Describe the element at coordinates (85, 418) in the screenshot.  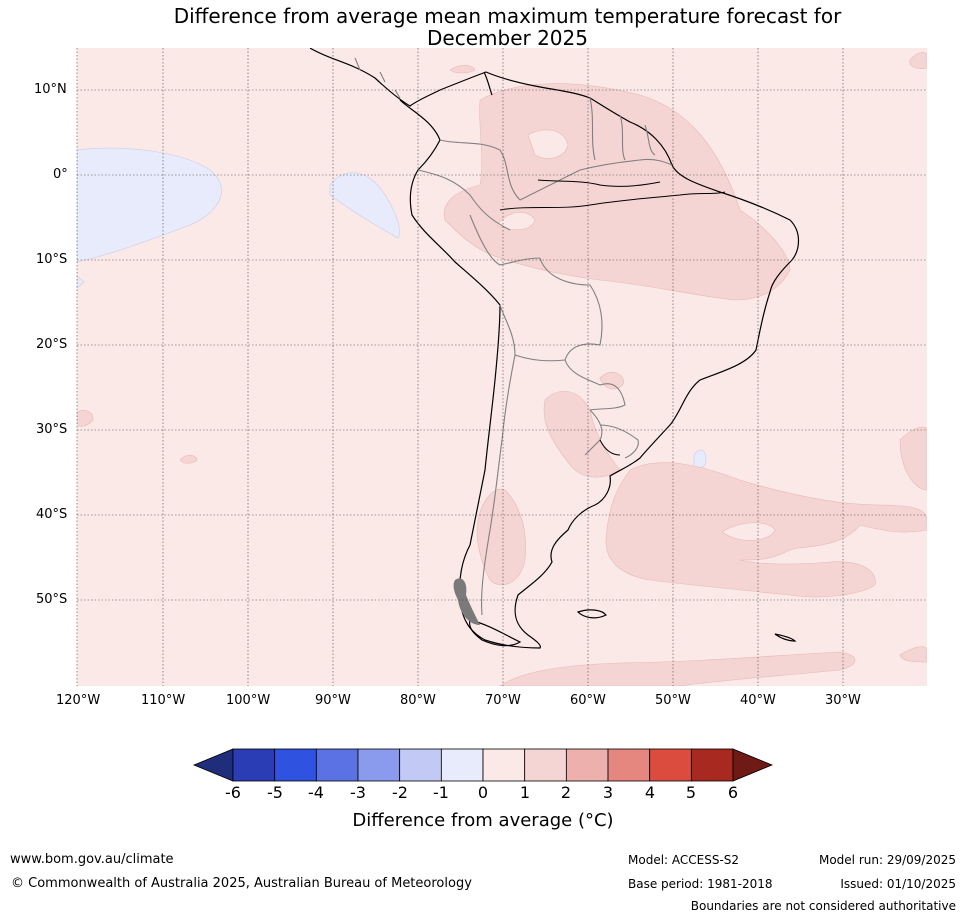
I see `anomaly-region-warm-west` at that location.